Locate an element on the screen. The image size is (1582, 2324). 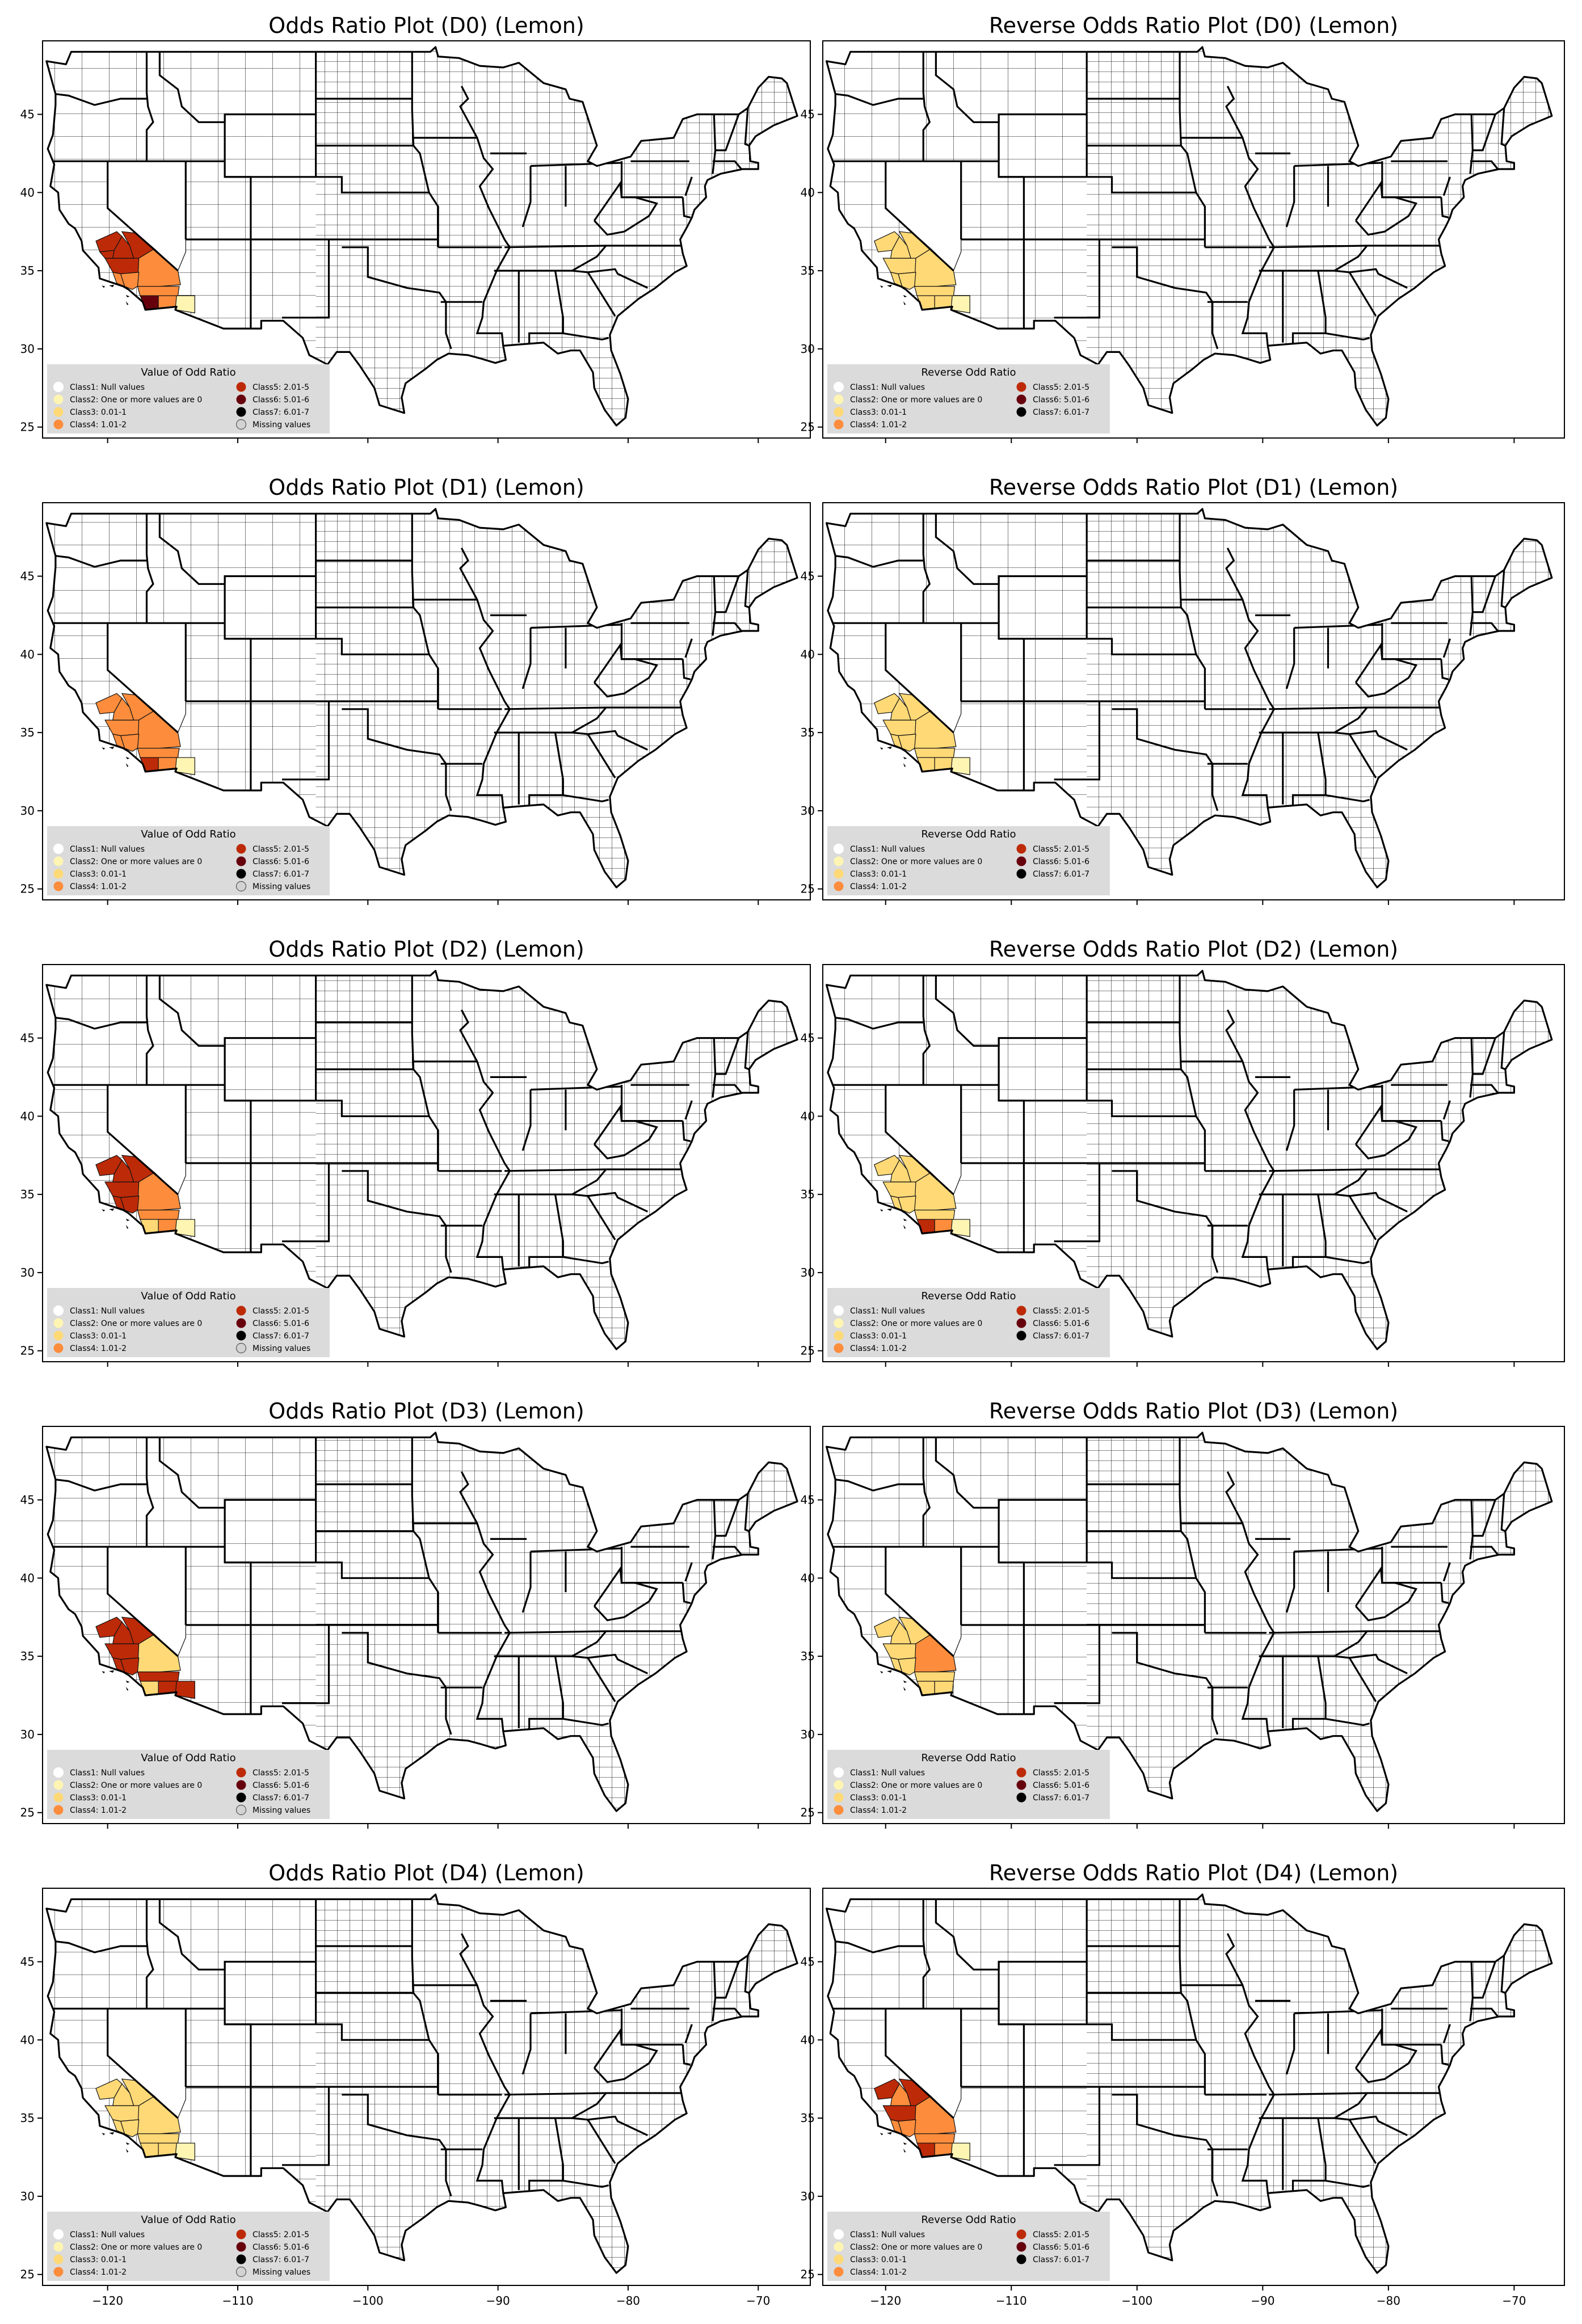
panel-title: Reverse Odds Ratio Plot (D4) (Lemon) is located at coordinates (1193, 1872).